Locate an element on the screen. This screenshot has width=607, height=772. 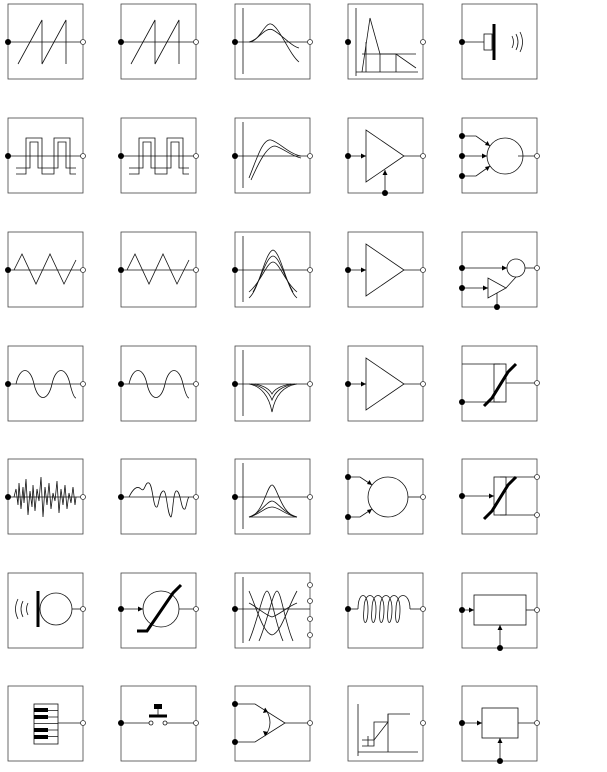
symbol-loudspeaker is located at coordinates (498, 41).